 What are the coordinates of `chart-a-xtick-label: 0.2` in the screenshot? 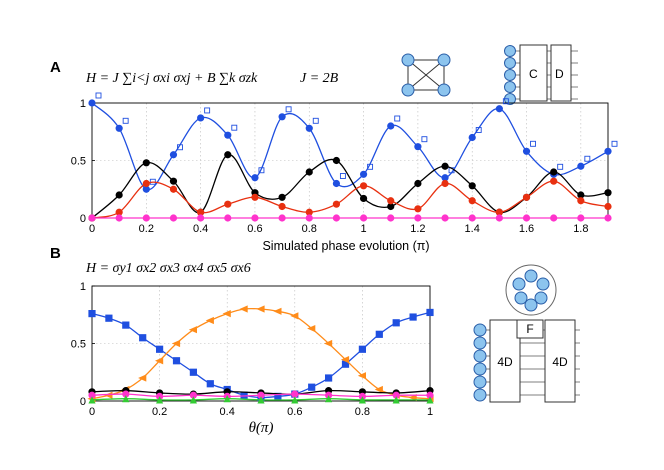 It's located at (146, 229).